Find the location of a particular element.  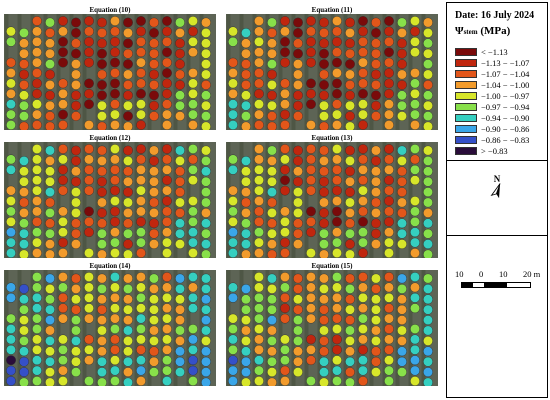

legend-item: −1.13 − −1.07 is located at coordinates (500, 63).